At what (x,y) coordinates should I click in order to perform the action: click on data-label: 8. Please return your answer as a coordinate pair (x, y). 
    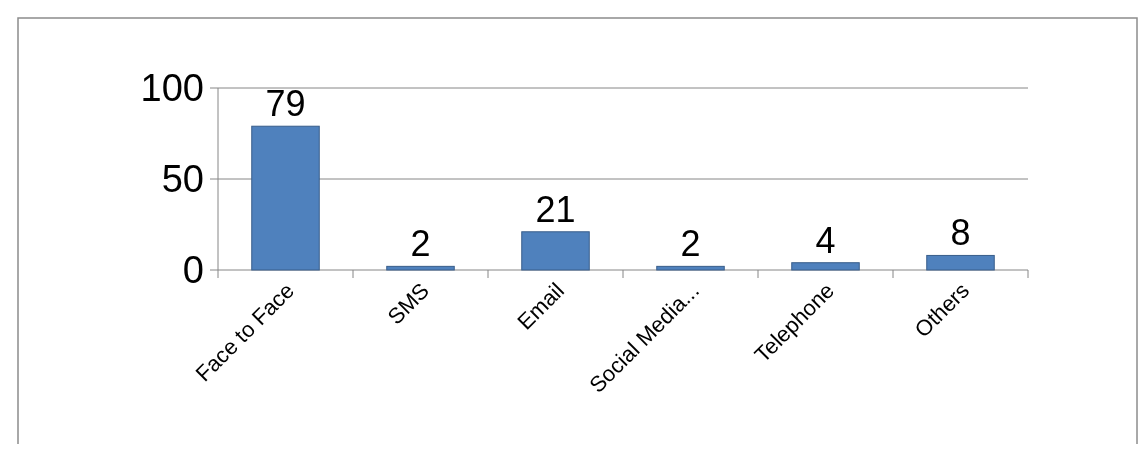
    Looking at the image, I should click on (960, 233).